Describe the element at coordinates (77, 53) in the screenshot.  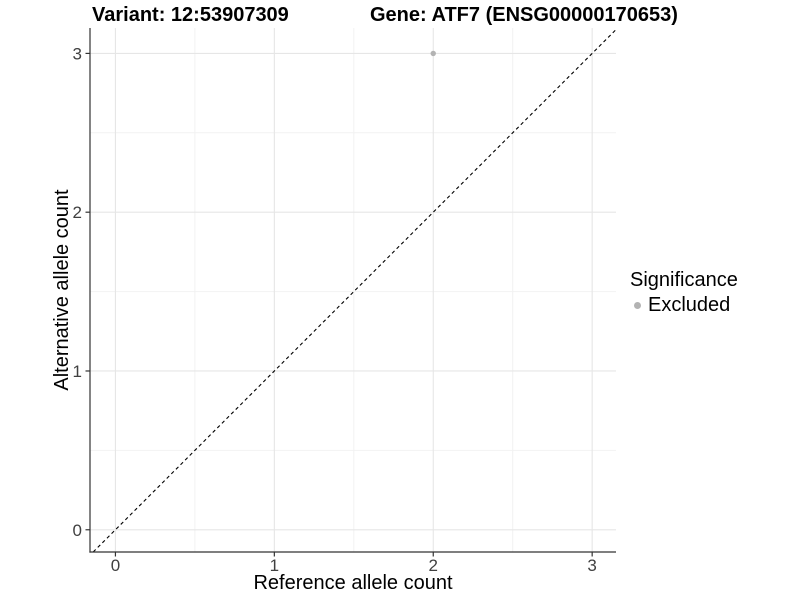
I see `y-tick-label: 3` at that location.